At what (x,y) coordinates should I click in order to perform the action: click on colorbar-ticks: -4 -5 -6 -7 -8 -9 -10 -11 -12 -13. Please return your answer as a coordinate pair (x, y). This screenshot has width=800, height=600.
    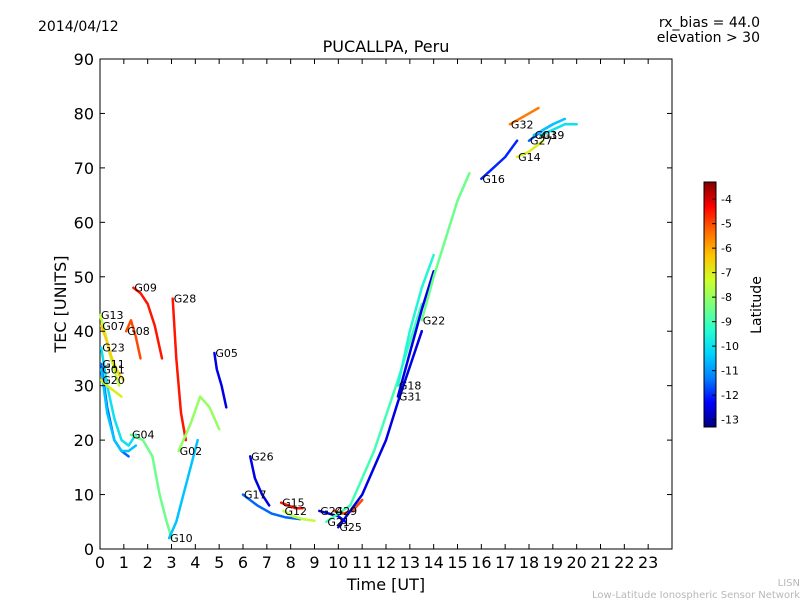
    Looking at the image, I should click on (725, 310).